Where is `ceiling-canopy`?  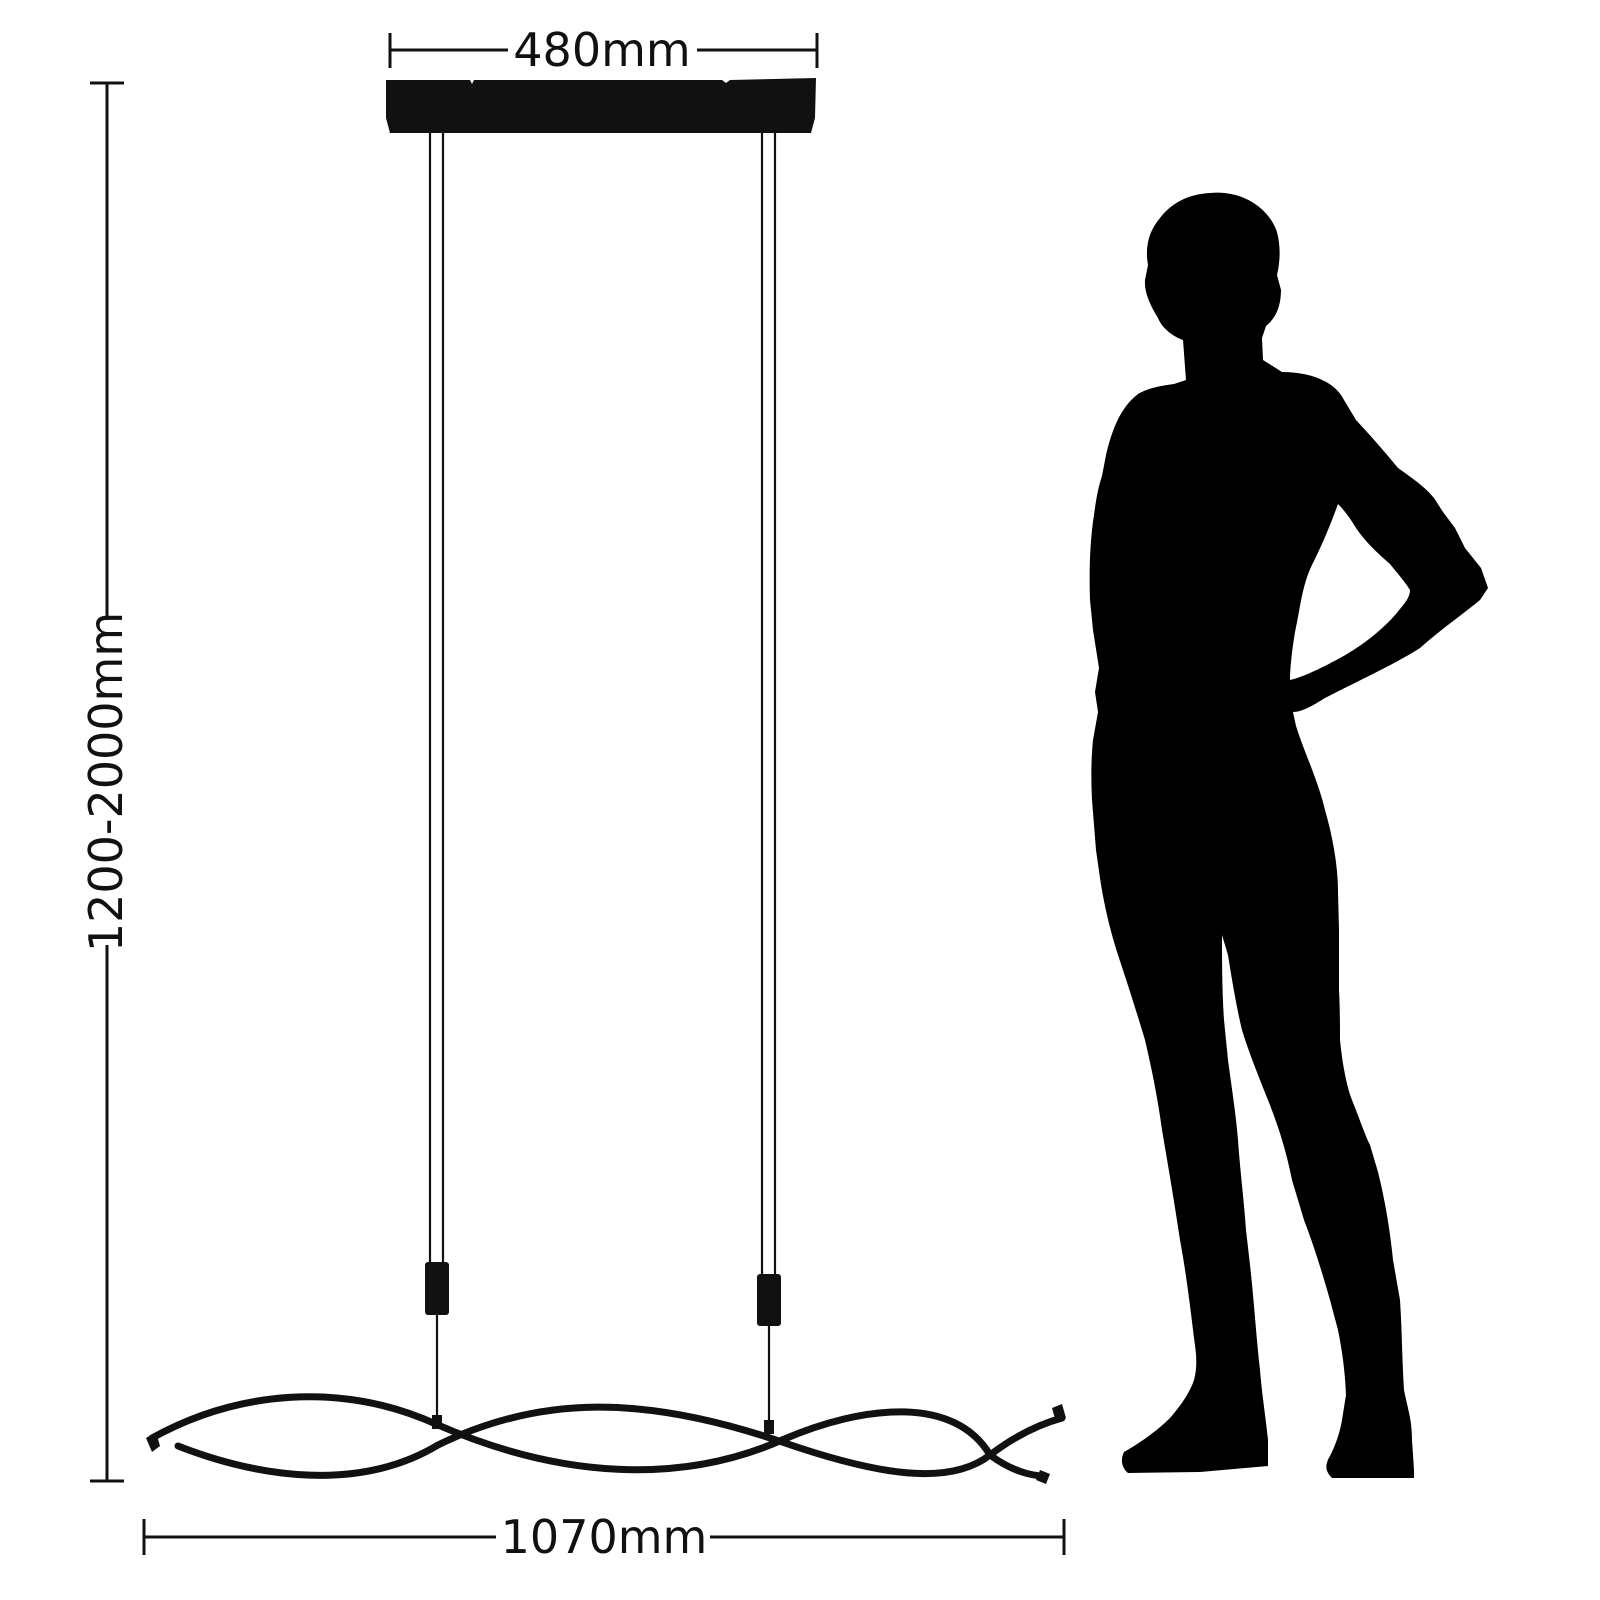
ceiling-canopy is located at coordinates (601, 105).